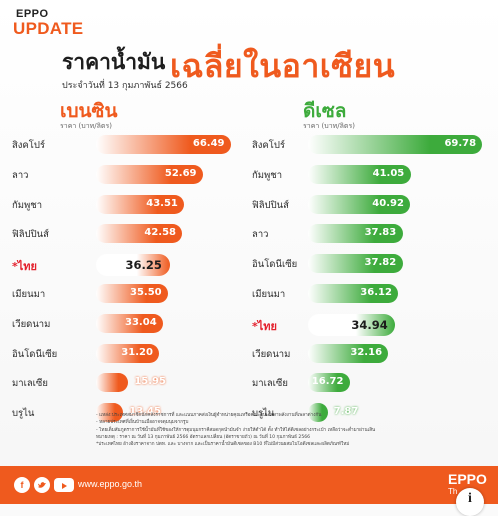 This screenshot has height=516, width=498. What do you see at coordinates (22, 485) in the screenshot?
I see `facebook-icon: f` at bounding box center [22, 485].